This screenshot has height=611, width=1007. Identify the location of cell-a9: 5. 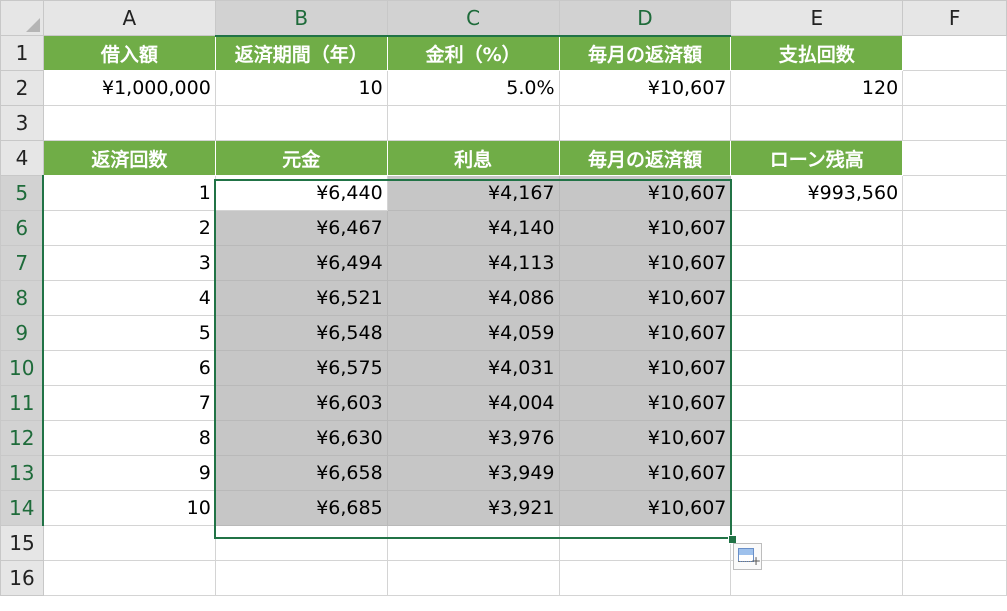
(129, 333).